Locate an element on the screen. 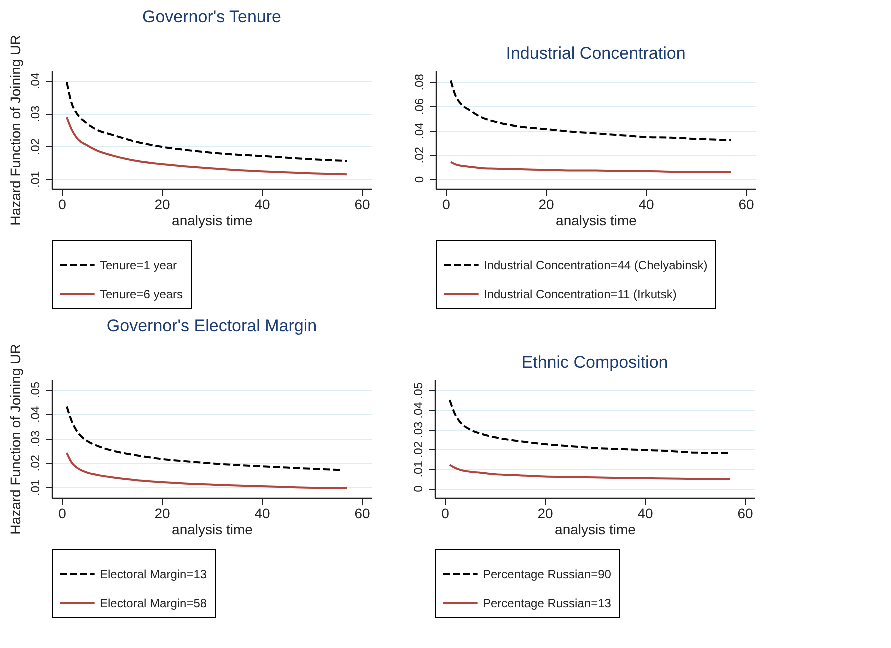  legend-label: Tenure=1 year is located at coordinates (139, 265).